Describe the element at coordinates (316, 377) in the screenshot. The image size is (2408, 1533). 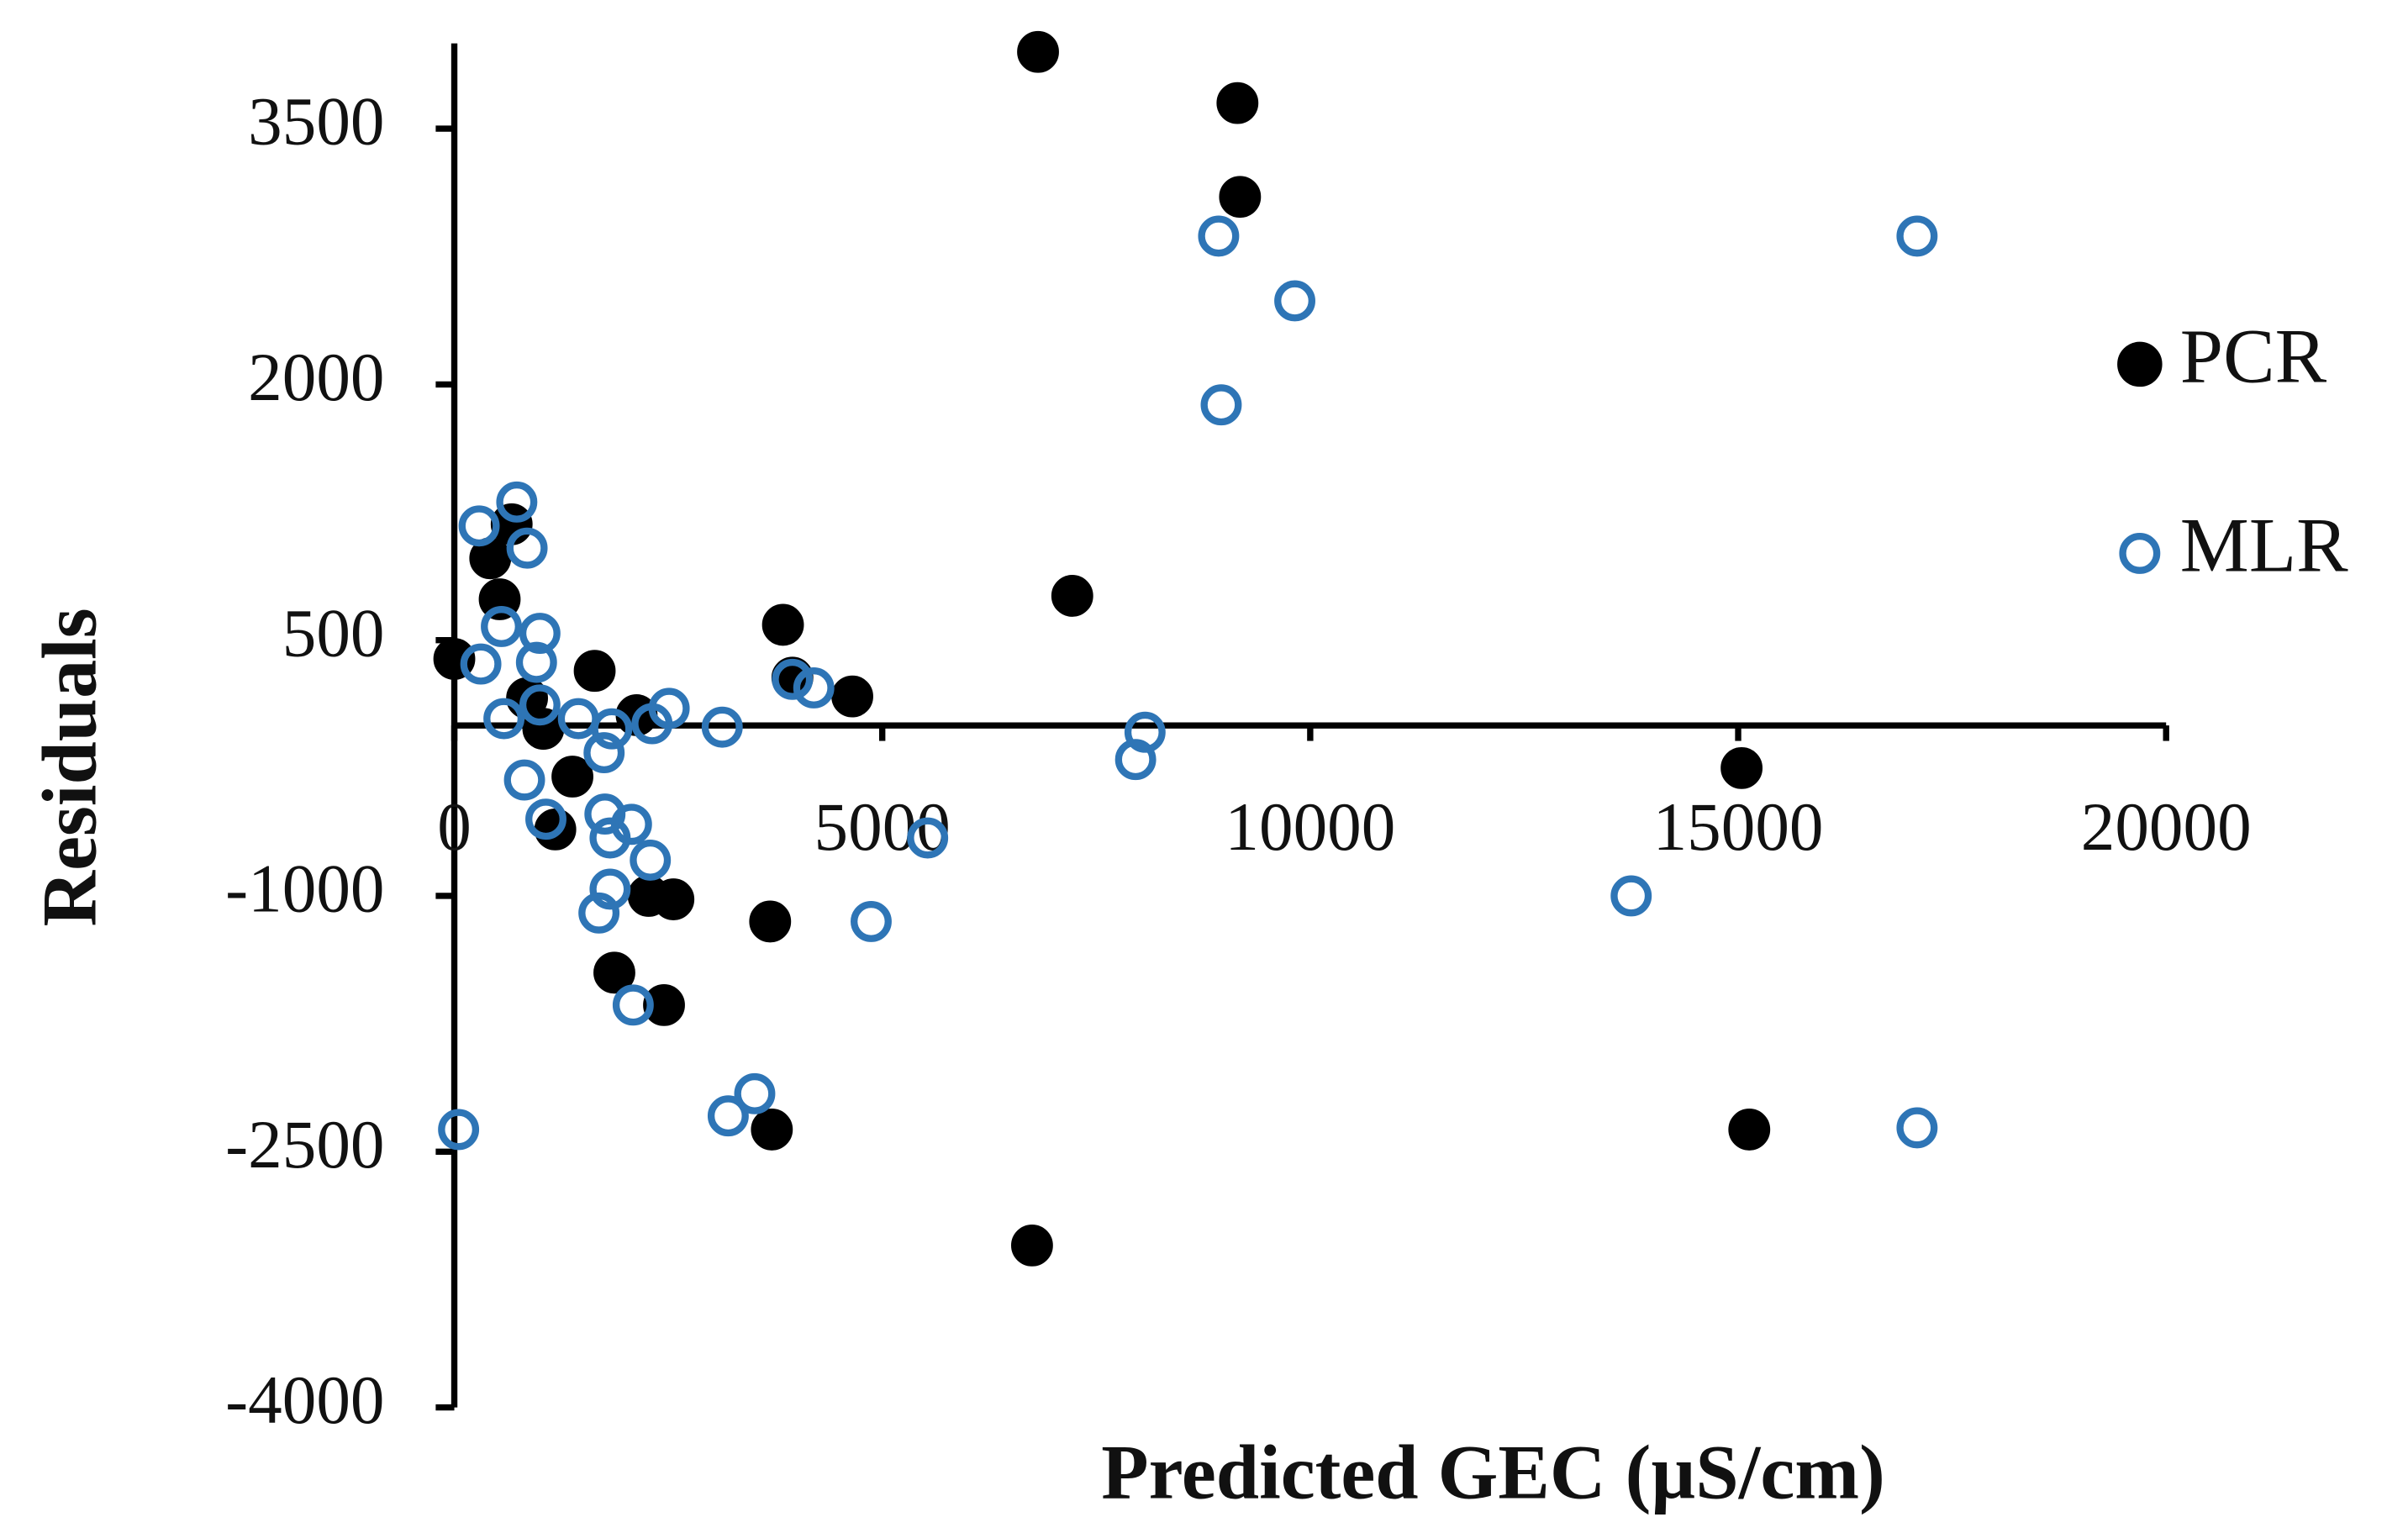
I see `y-tick-label: 2000` at that location.